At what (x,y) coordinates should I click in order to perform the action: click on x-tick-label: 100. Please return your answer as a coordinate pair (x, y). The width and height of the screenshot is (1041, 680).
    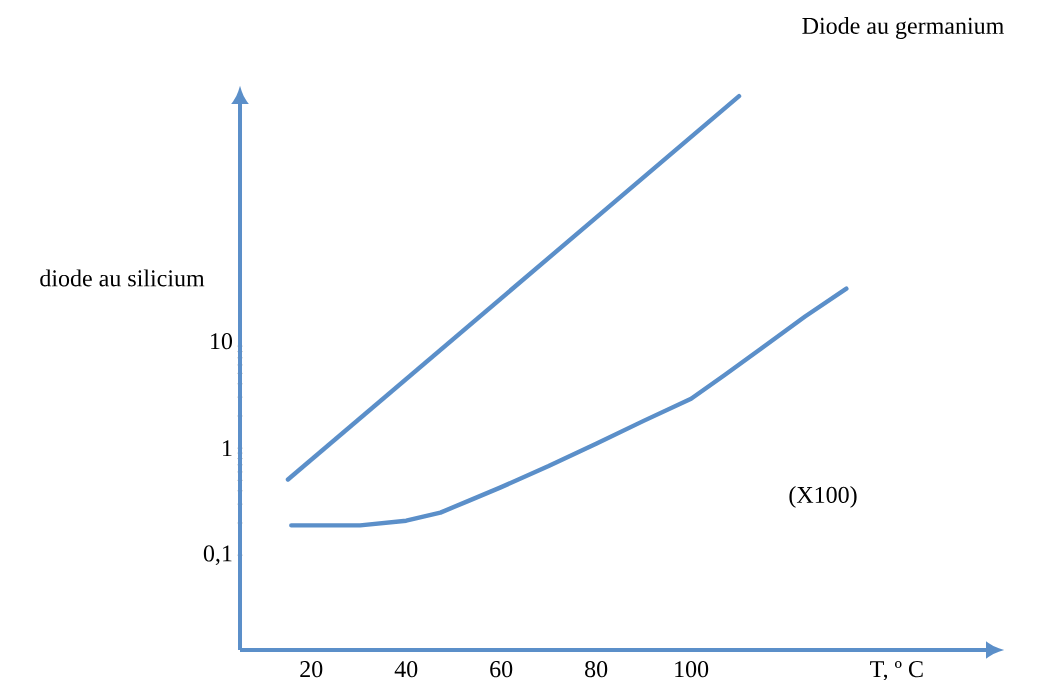
    Looking at the image, I should click on (692, 669).